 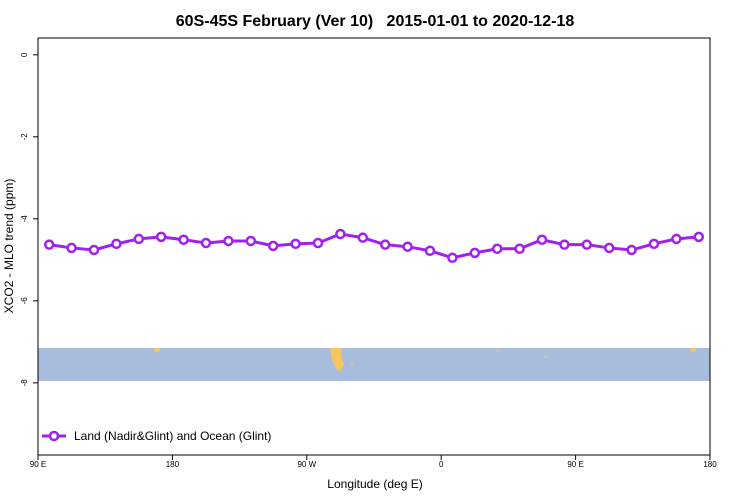 I want to click on legend-label: Land (Nadir&Glint) and Ocean (Glint), so click(x=172, y=436).